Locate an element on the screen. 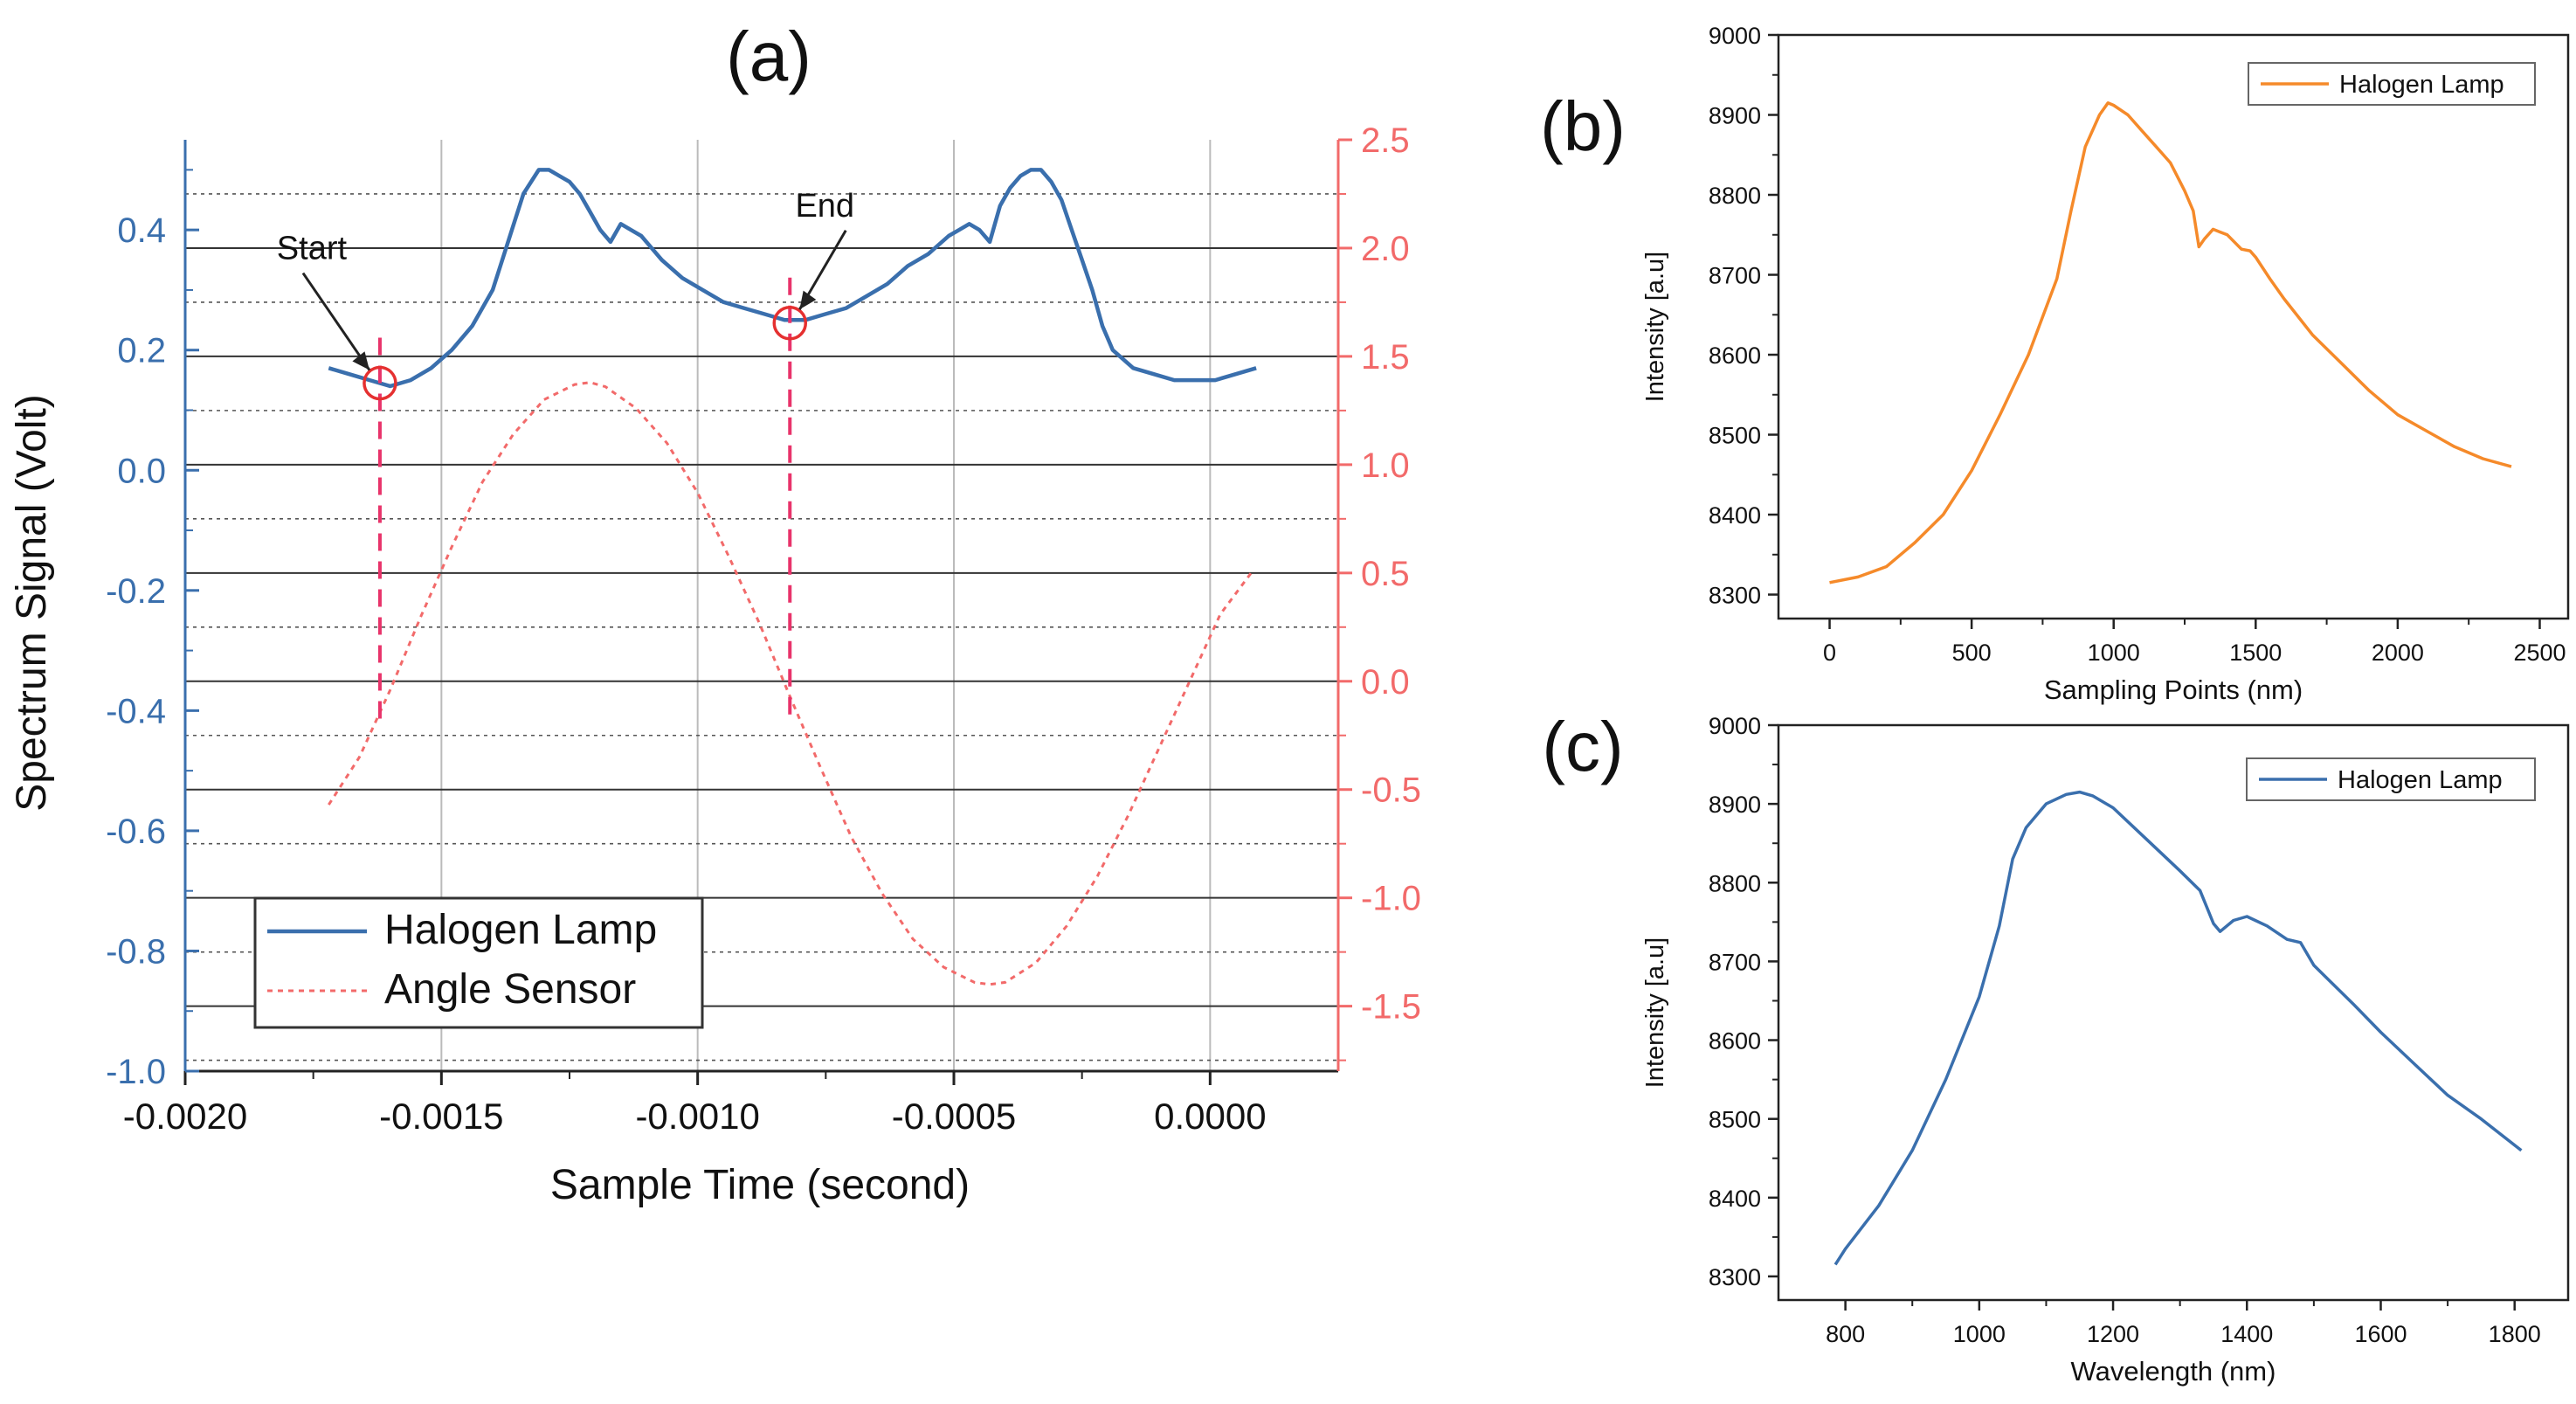 Image resolution: width=2576 pixels, height=1404 pixels. y-tick-label-left: 0.4 is located at coordinates (141, 230).